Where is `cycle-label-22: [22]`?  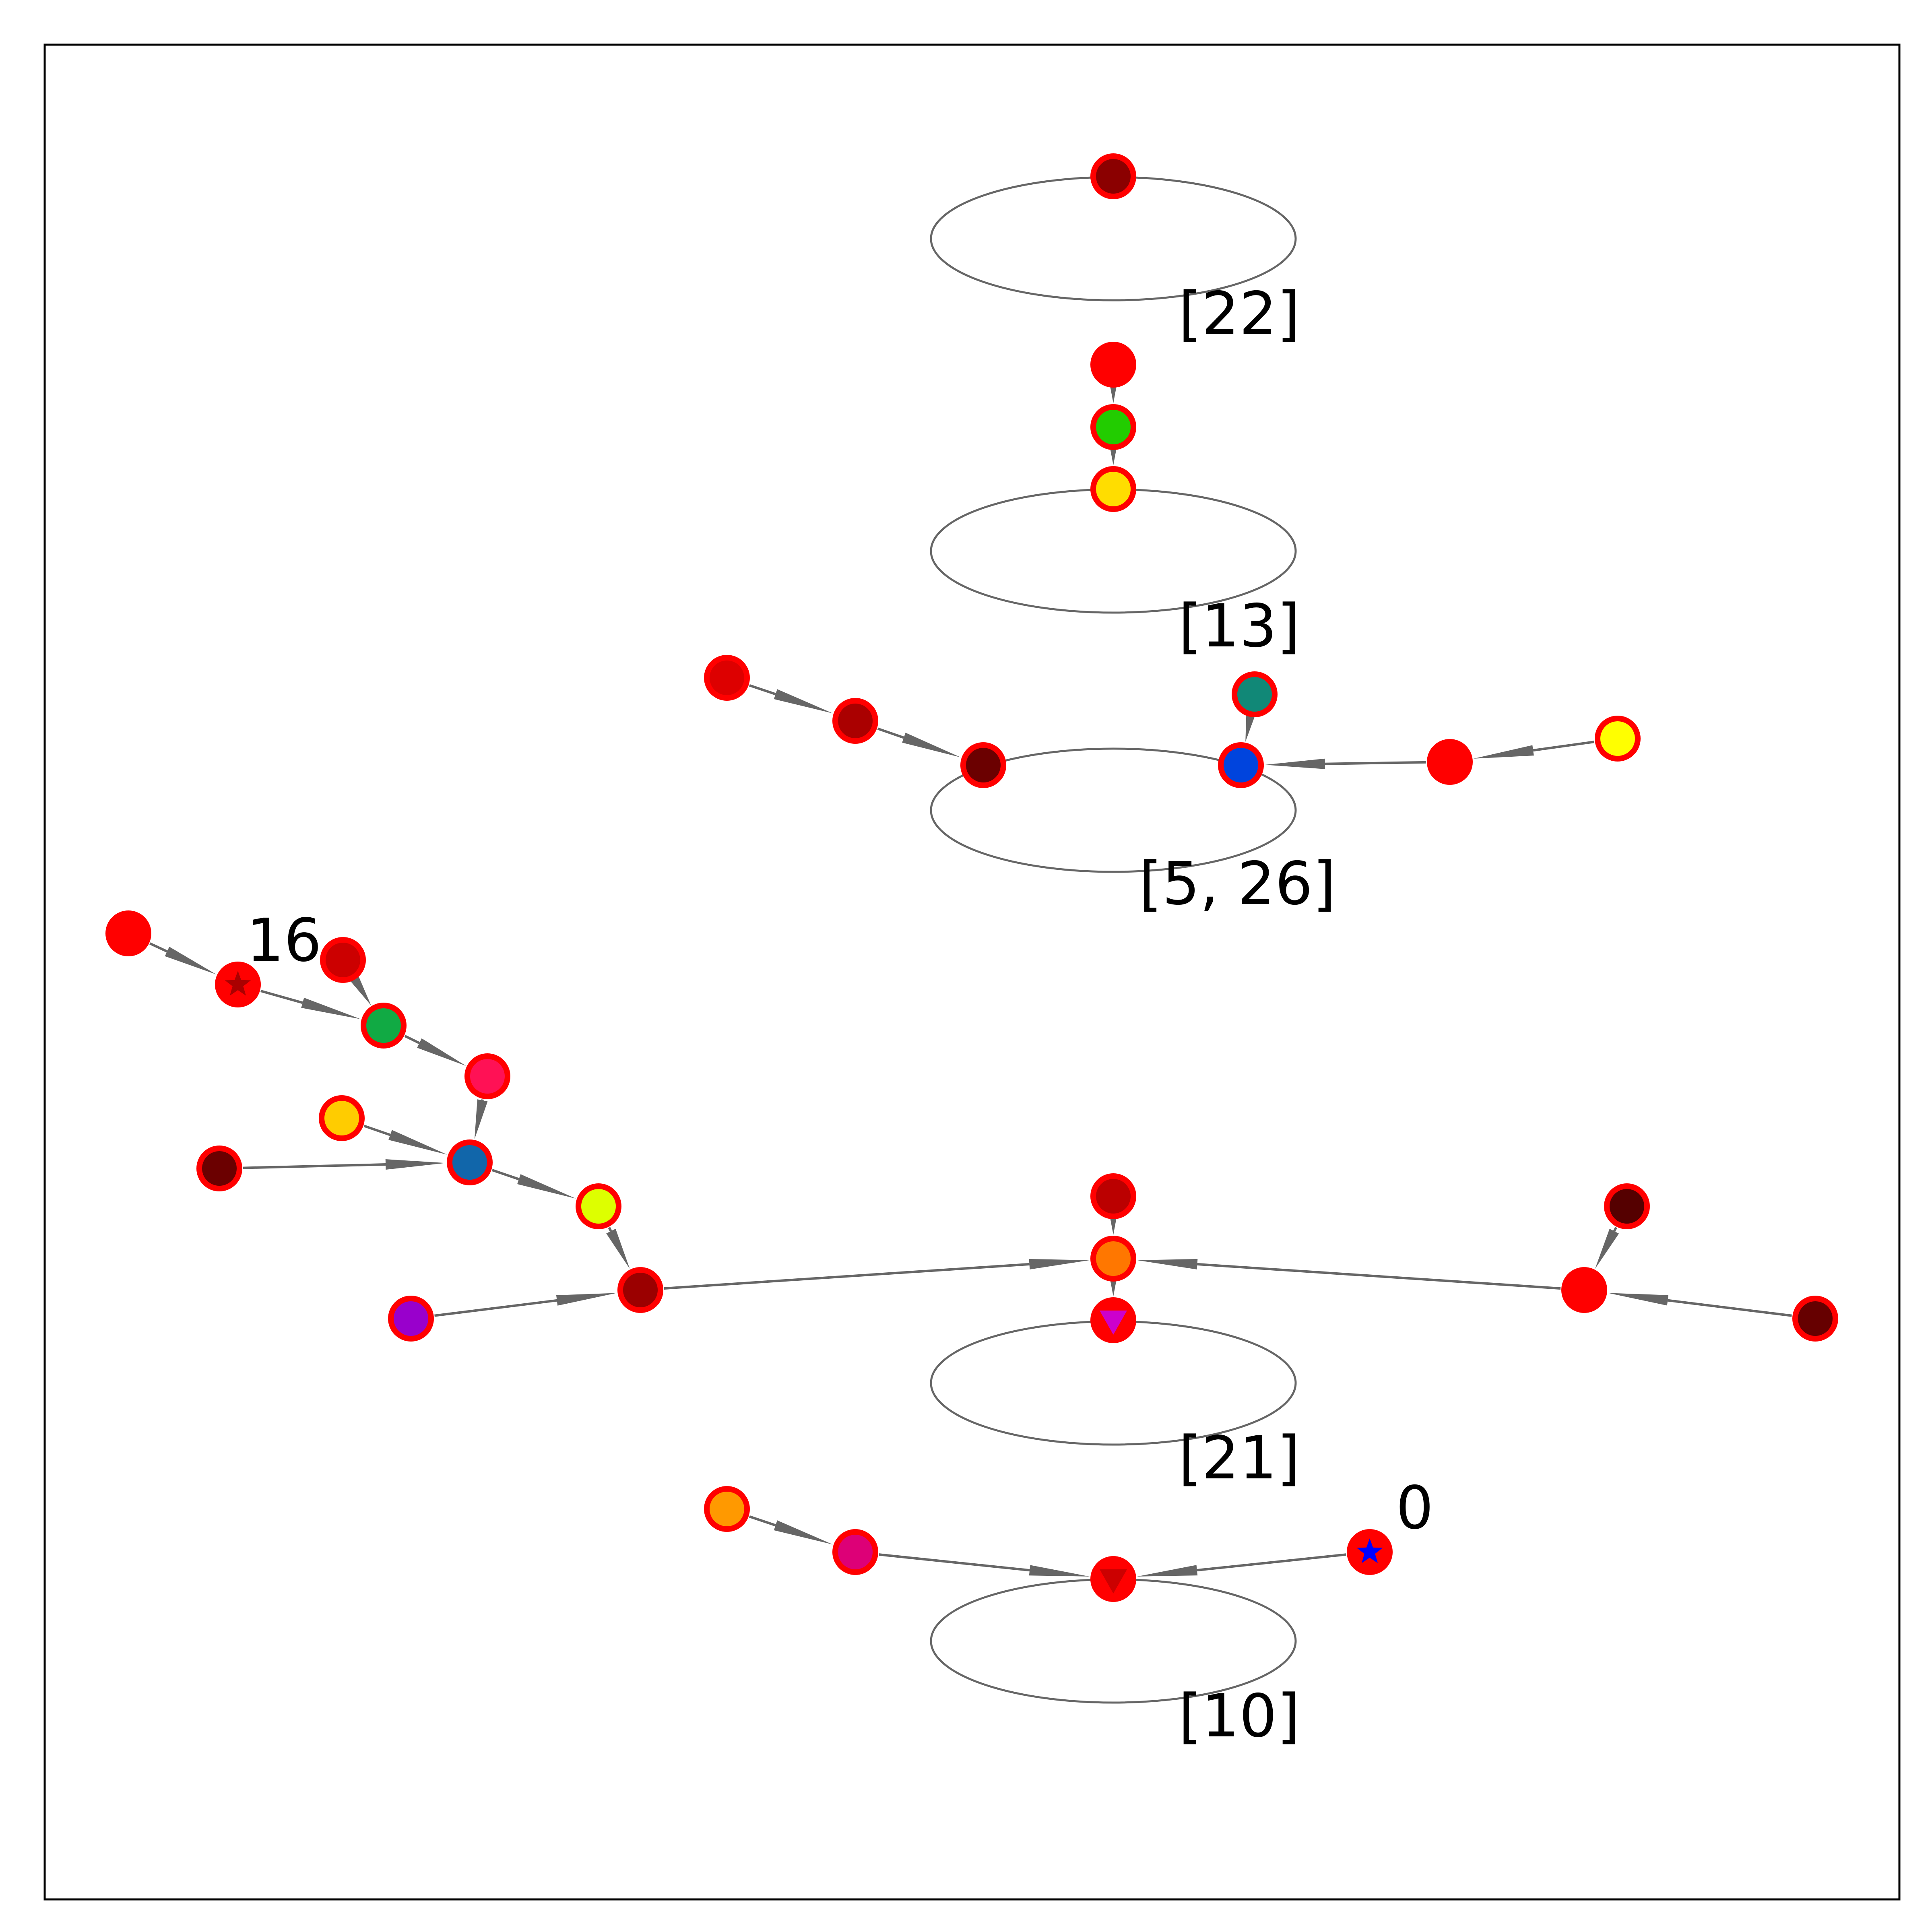 cycle-label-22: [22] is located at coordinates (1239, 313).